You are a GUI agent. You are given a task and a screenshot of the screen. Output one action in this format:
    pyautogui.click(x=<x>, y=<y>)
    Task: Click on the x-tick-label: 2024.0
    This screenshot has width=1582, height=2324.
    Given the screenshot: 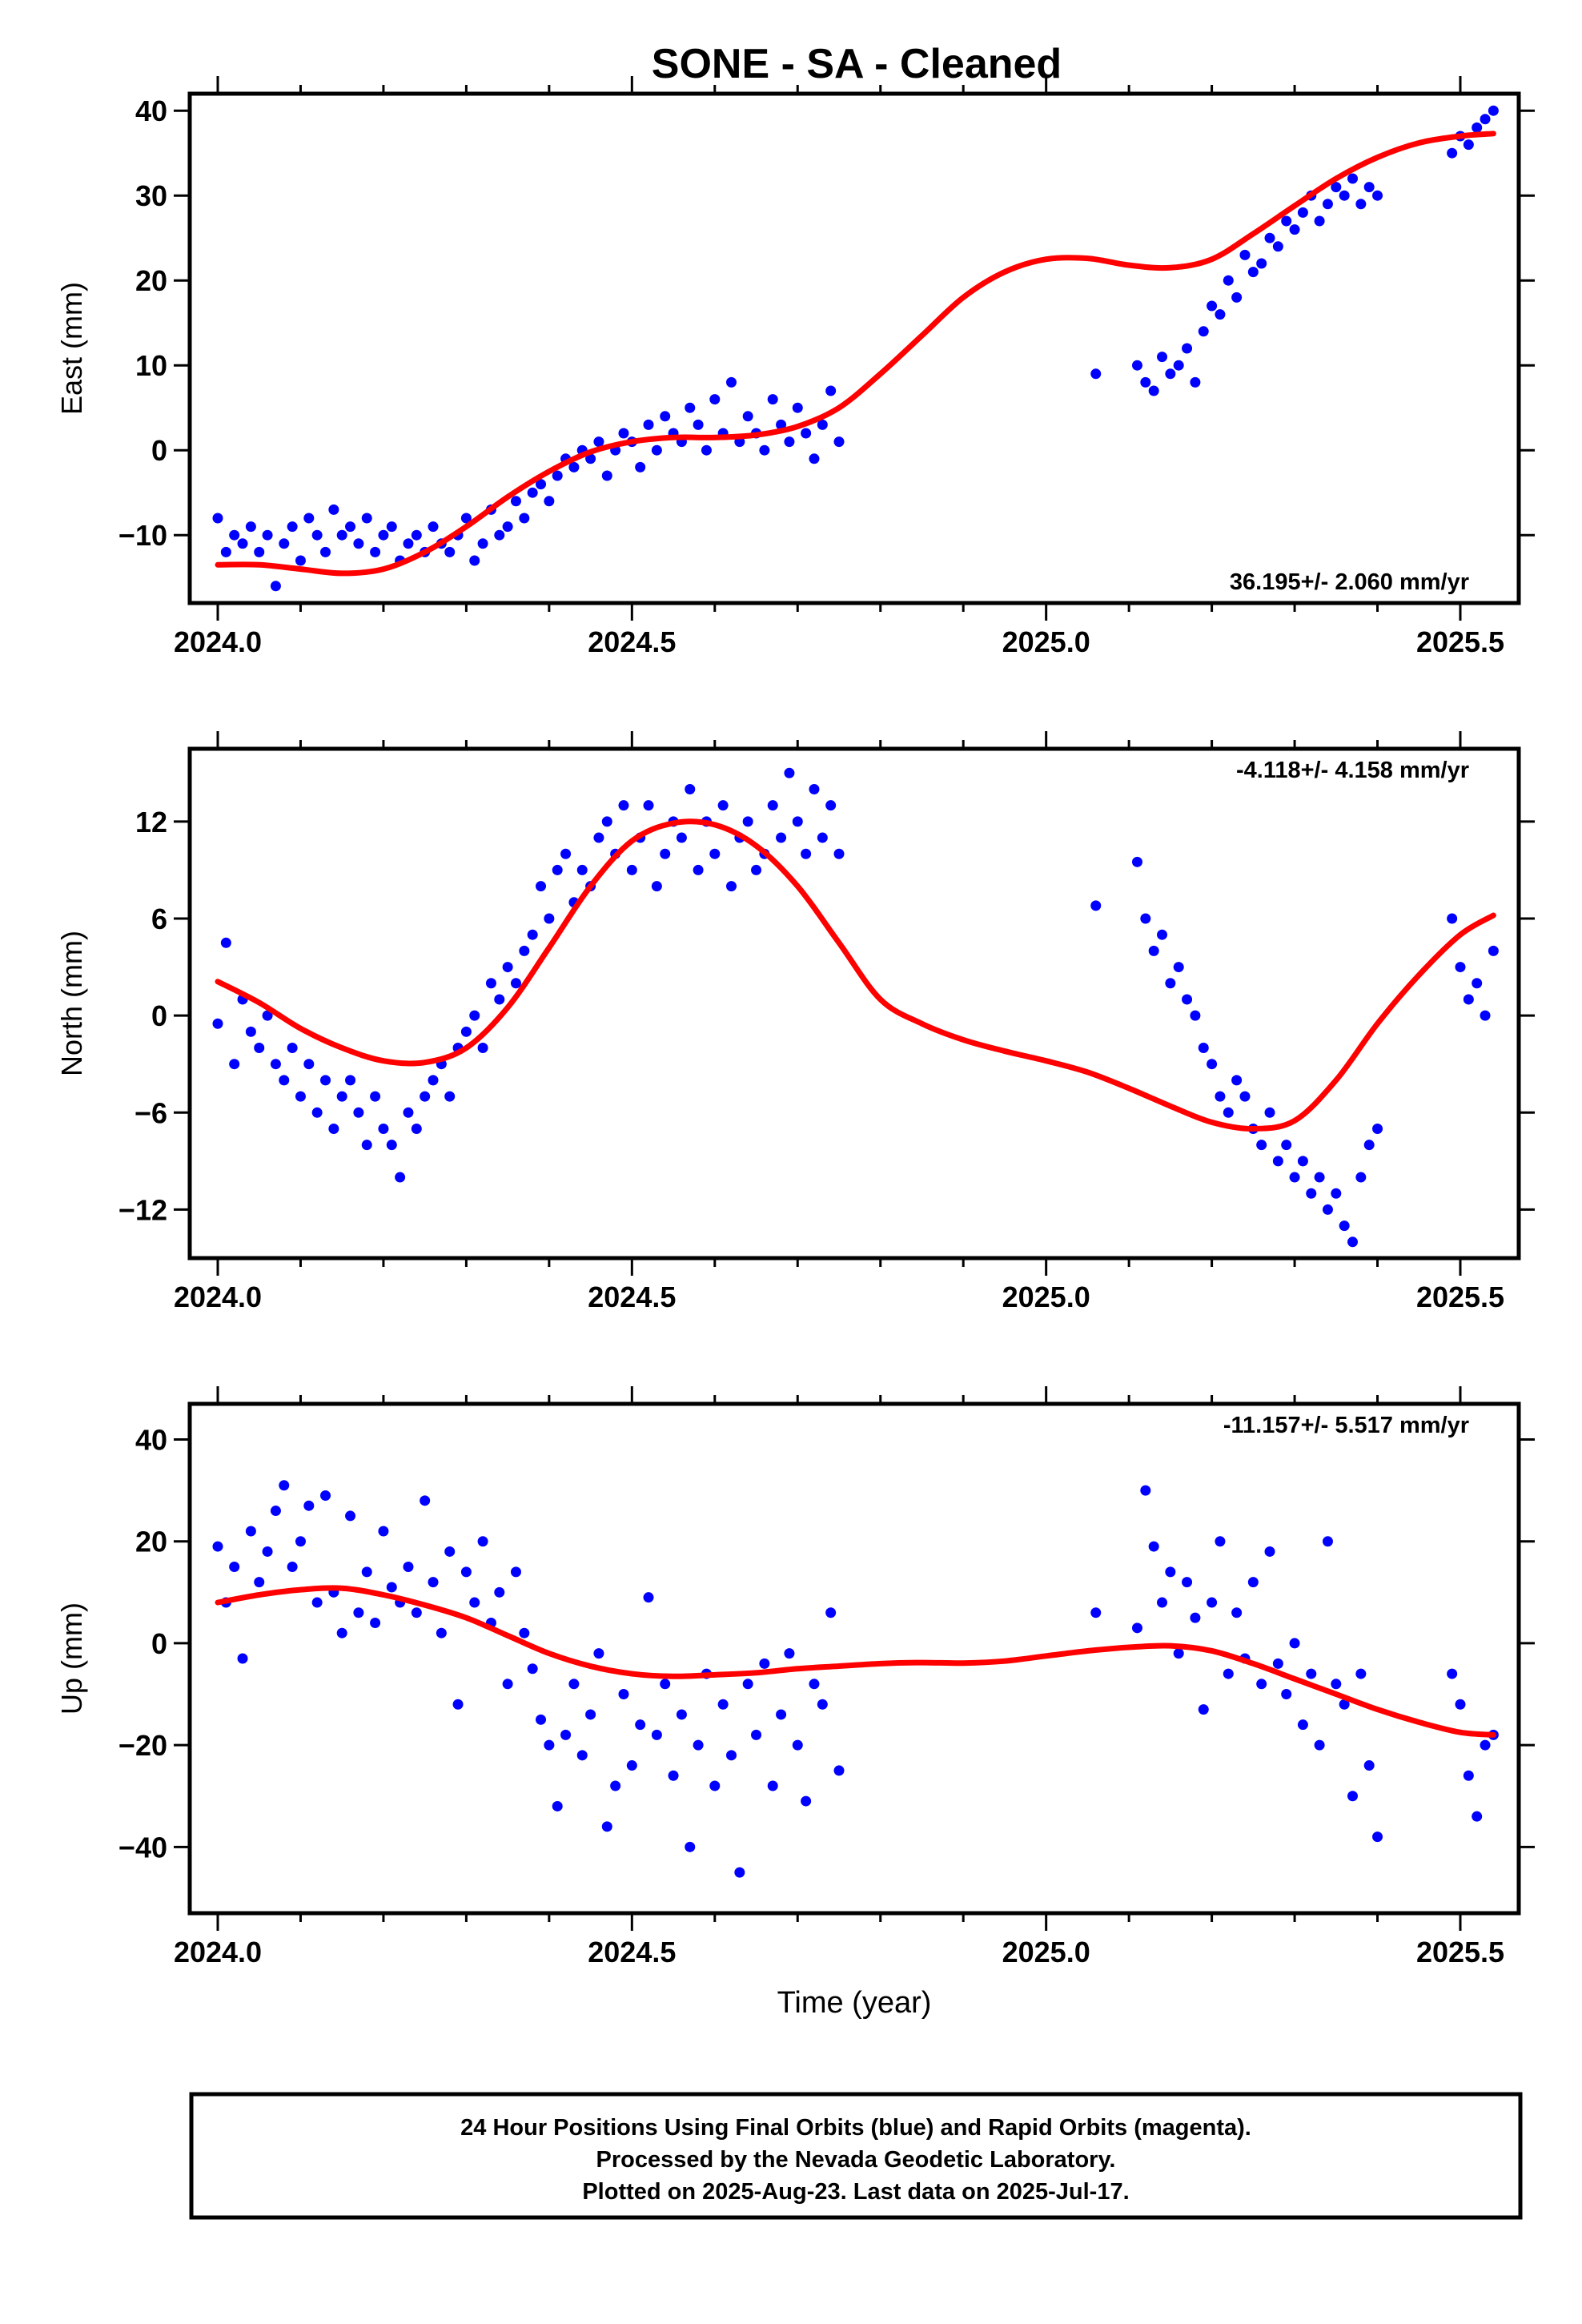 What is the action you would take?
    pyautogui.click(x=218, y=1297)
    